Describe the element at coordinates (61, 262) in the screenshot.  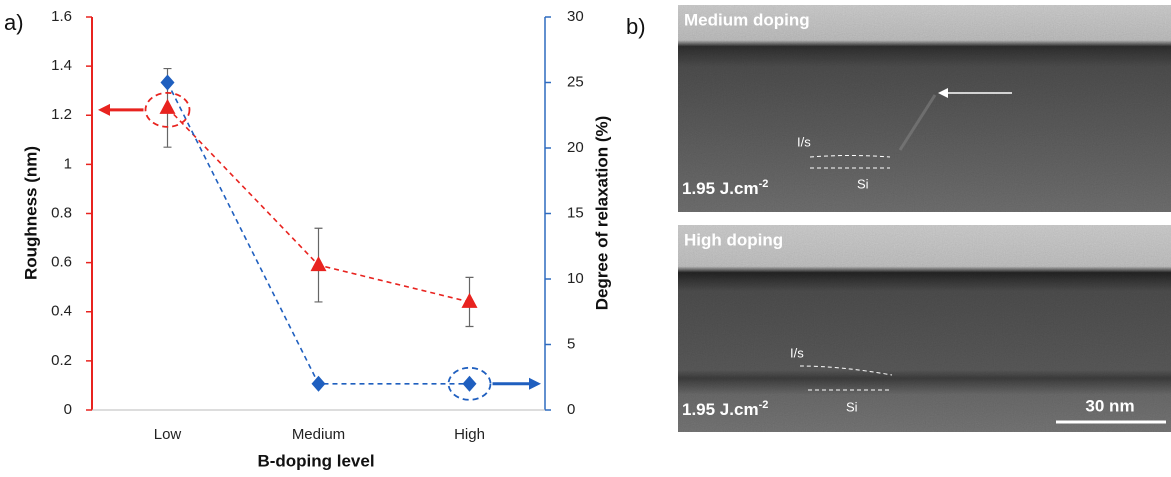
I see `y-tick-label: 0.6` at that location.